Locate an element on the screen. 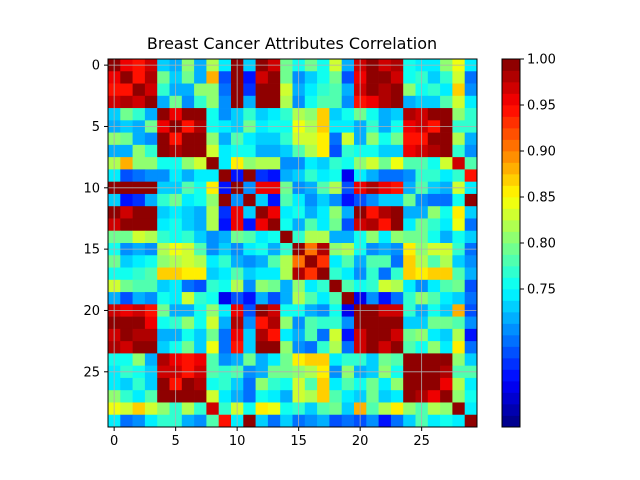 The height and width of the screenshot is (480, 640). x-tick-label: 15 is located at coordinates (298, 441).